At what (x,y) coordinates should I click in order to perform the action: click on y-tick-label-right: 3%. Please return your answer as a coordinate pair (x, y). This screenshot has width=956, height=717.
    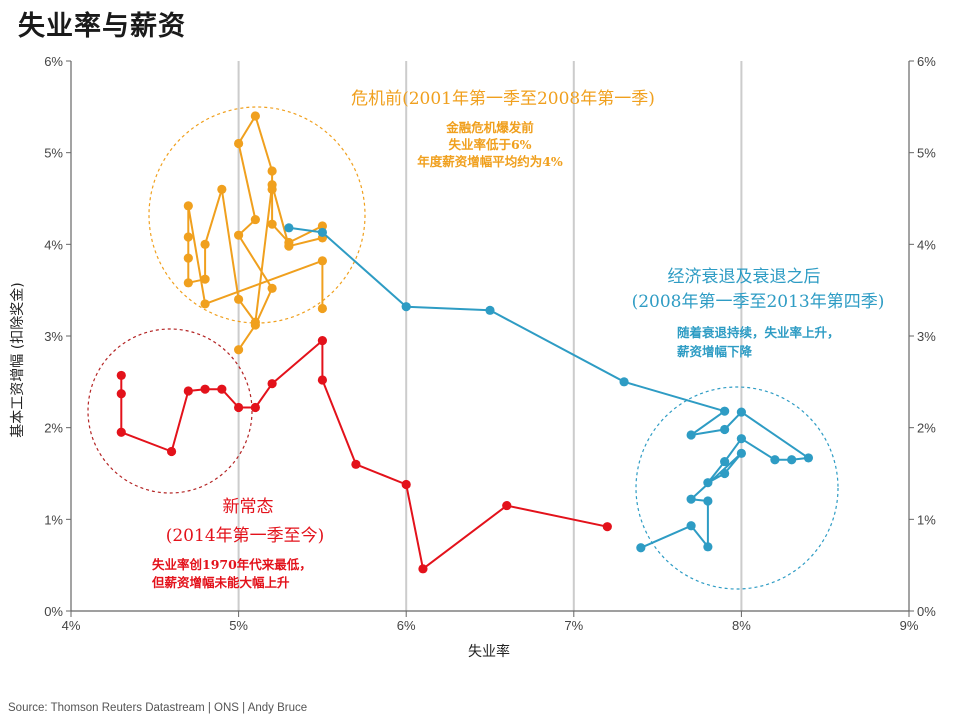
    Looking at the image, I should click on (926, 336).